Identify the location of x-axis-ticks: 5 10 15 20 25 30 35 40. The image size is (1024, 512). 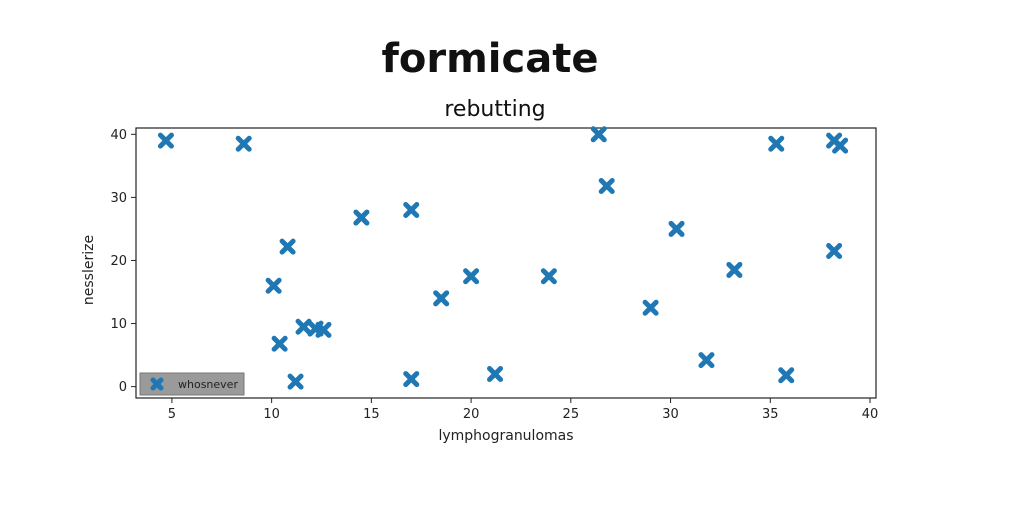
(523, 410).